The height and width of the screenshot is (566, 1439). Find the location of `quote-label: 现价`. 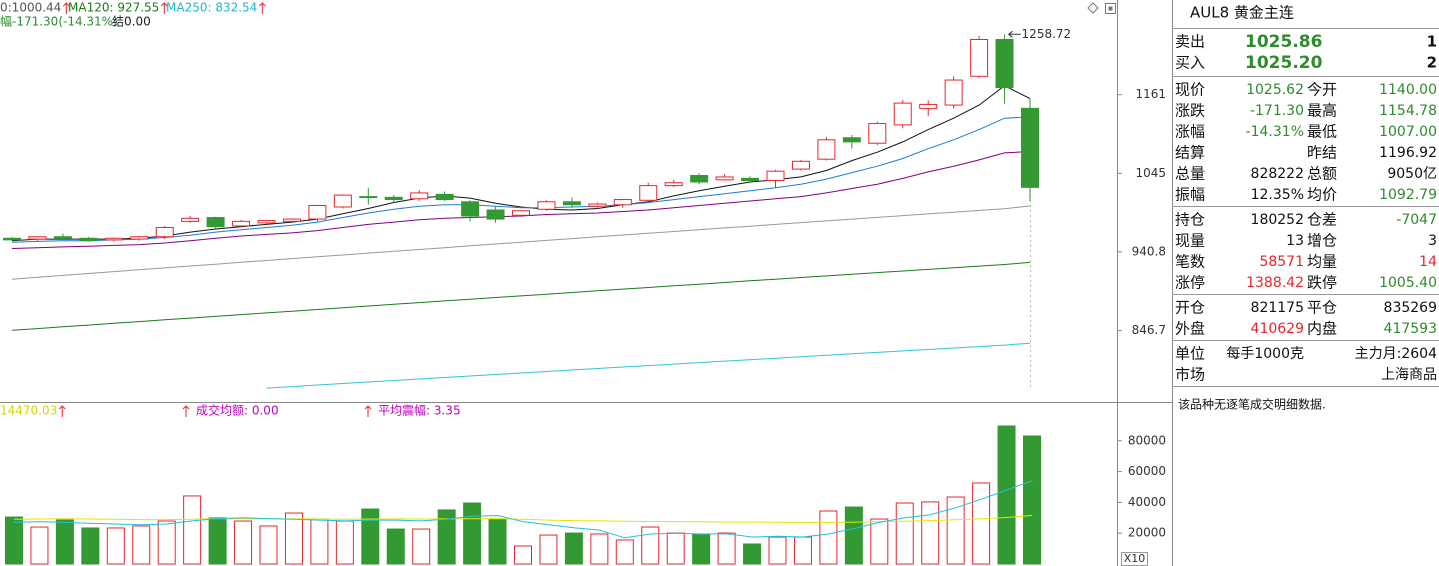

quote-label: 现价 is located at coordinates (1190, 90).